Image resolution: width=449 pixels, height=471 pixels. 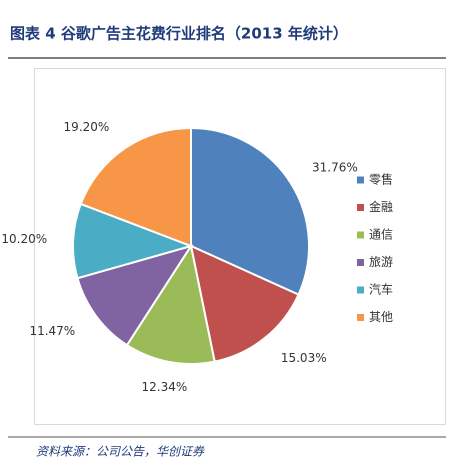 What do you see at coordinates (164, 387) in the screenshot?
I see `data-label: 12.34%` at bounding box center [164, 387].